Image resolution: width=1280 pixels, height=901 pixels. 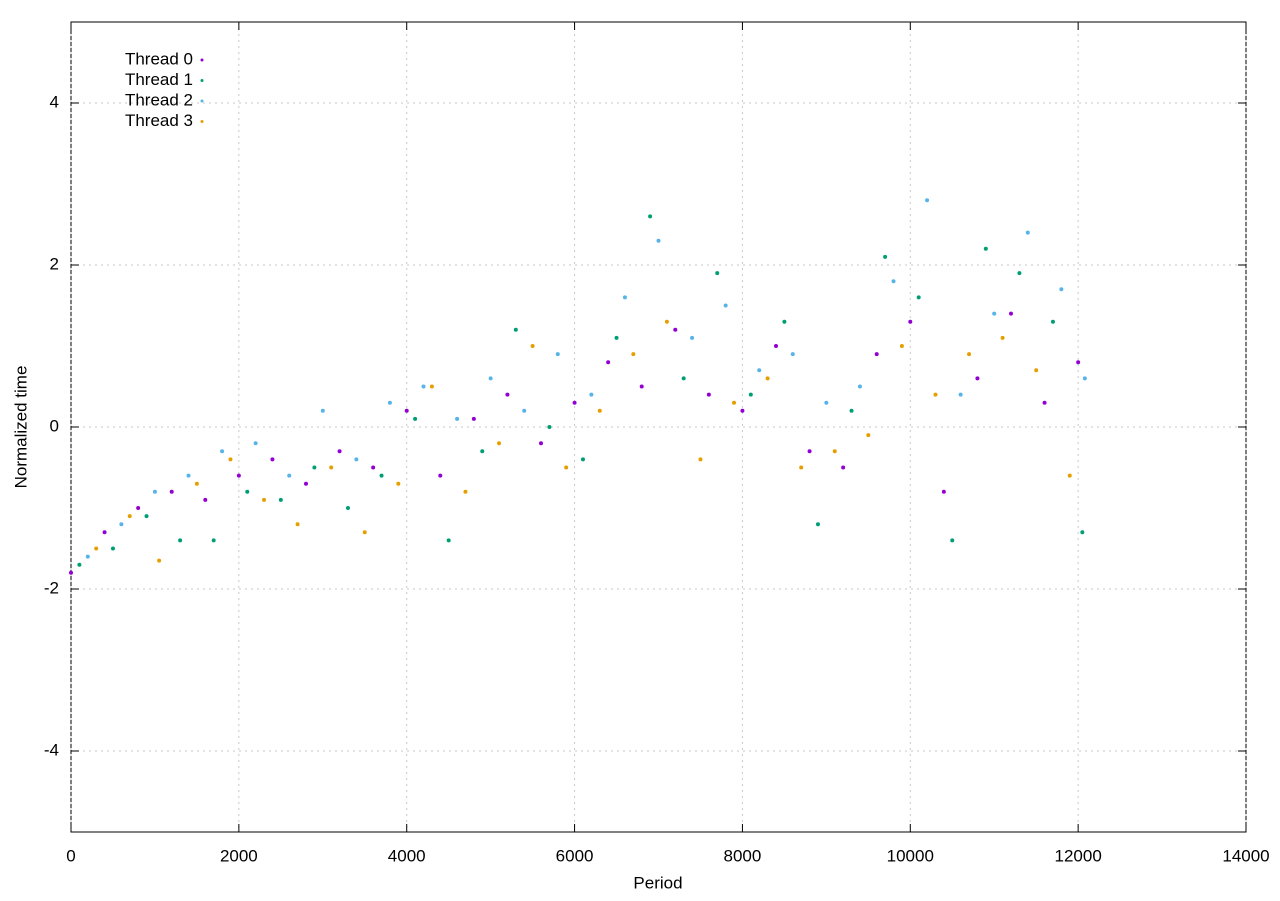 I want to click on legend-label: Thread 2, so click(x=159, y=99).